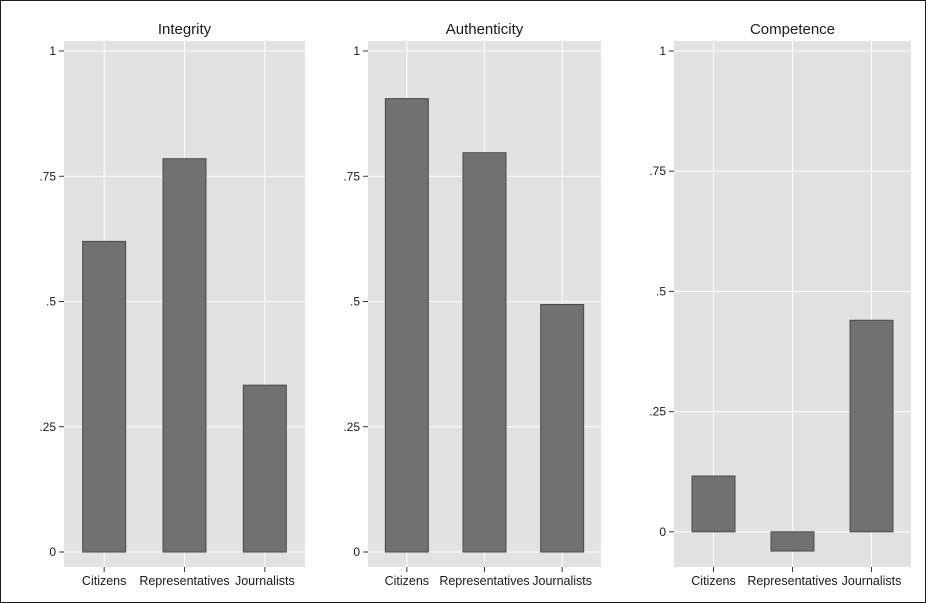 Image resolution: width=926 pixels, height=603 pixels. I want to click on panel-title: Authenticity, so click(485, 29).